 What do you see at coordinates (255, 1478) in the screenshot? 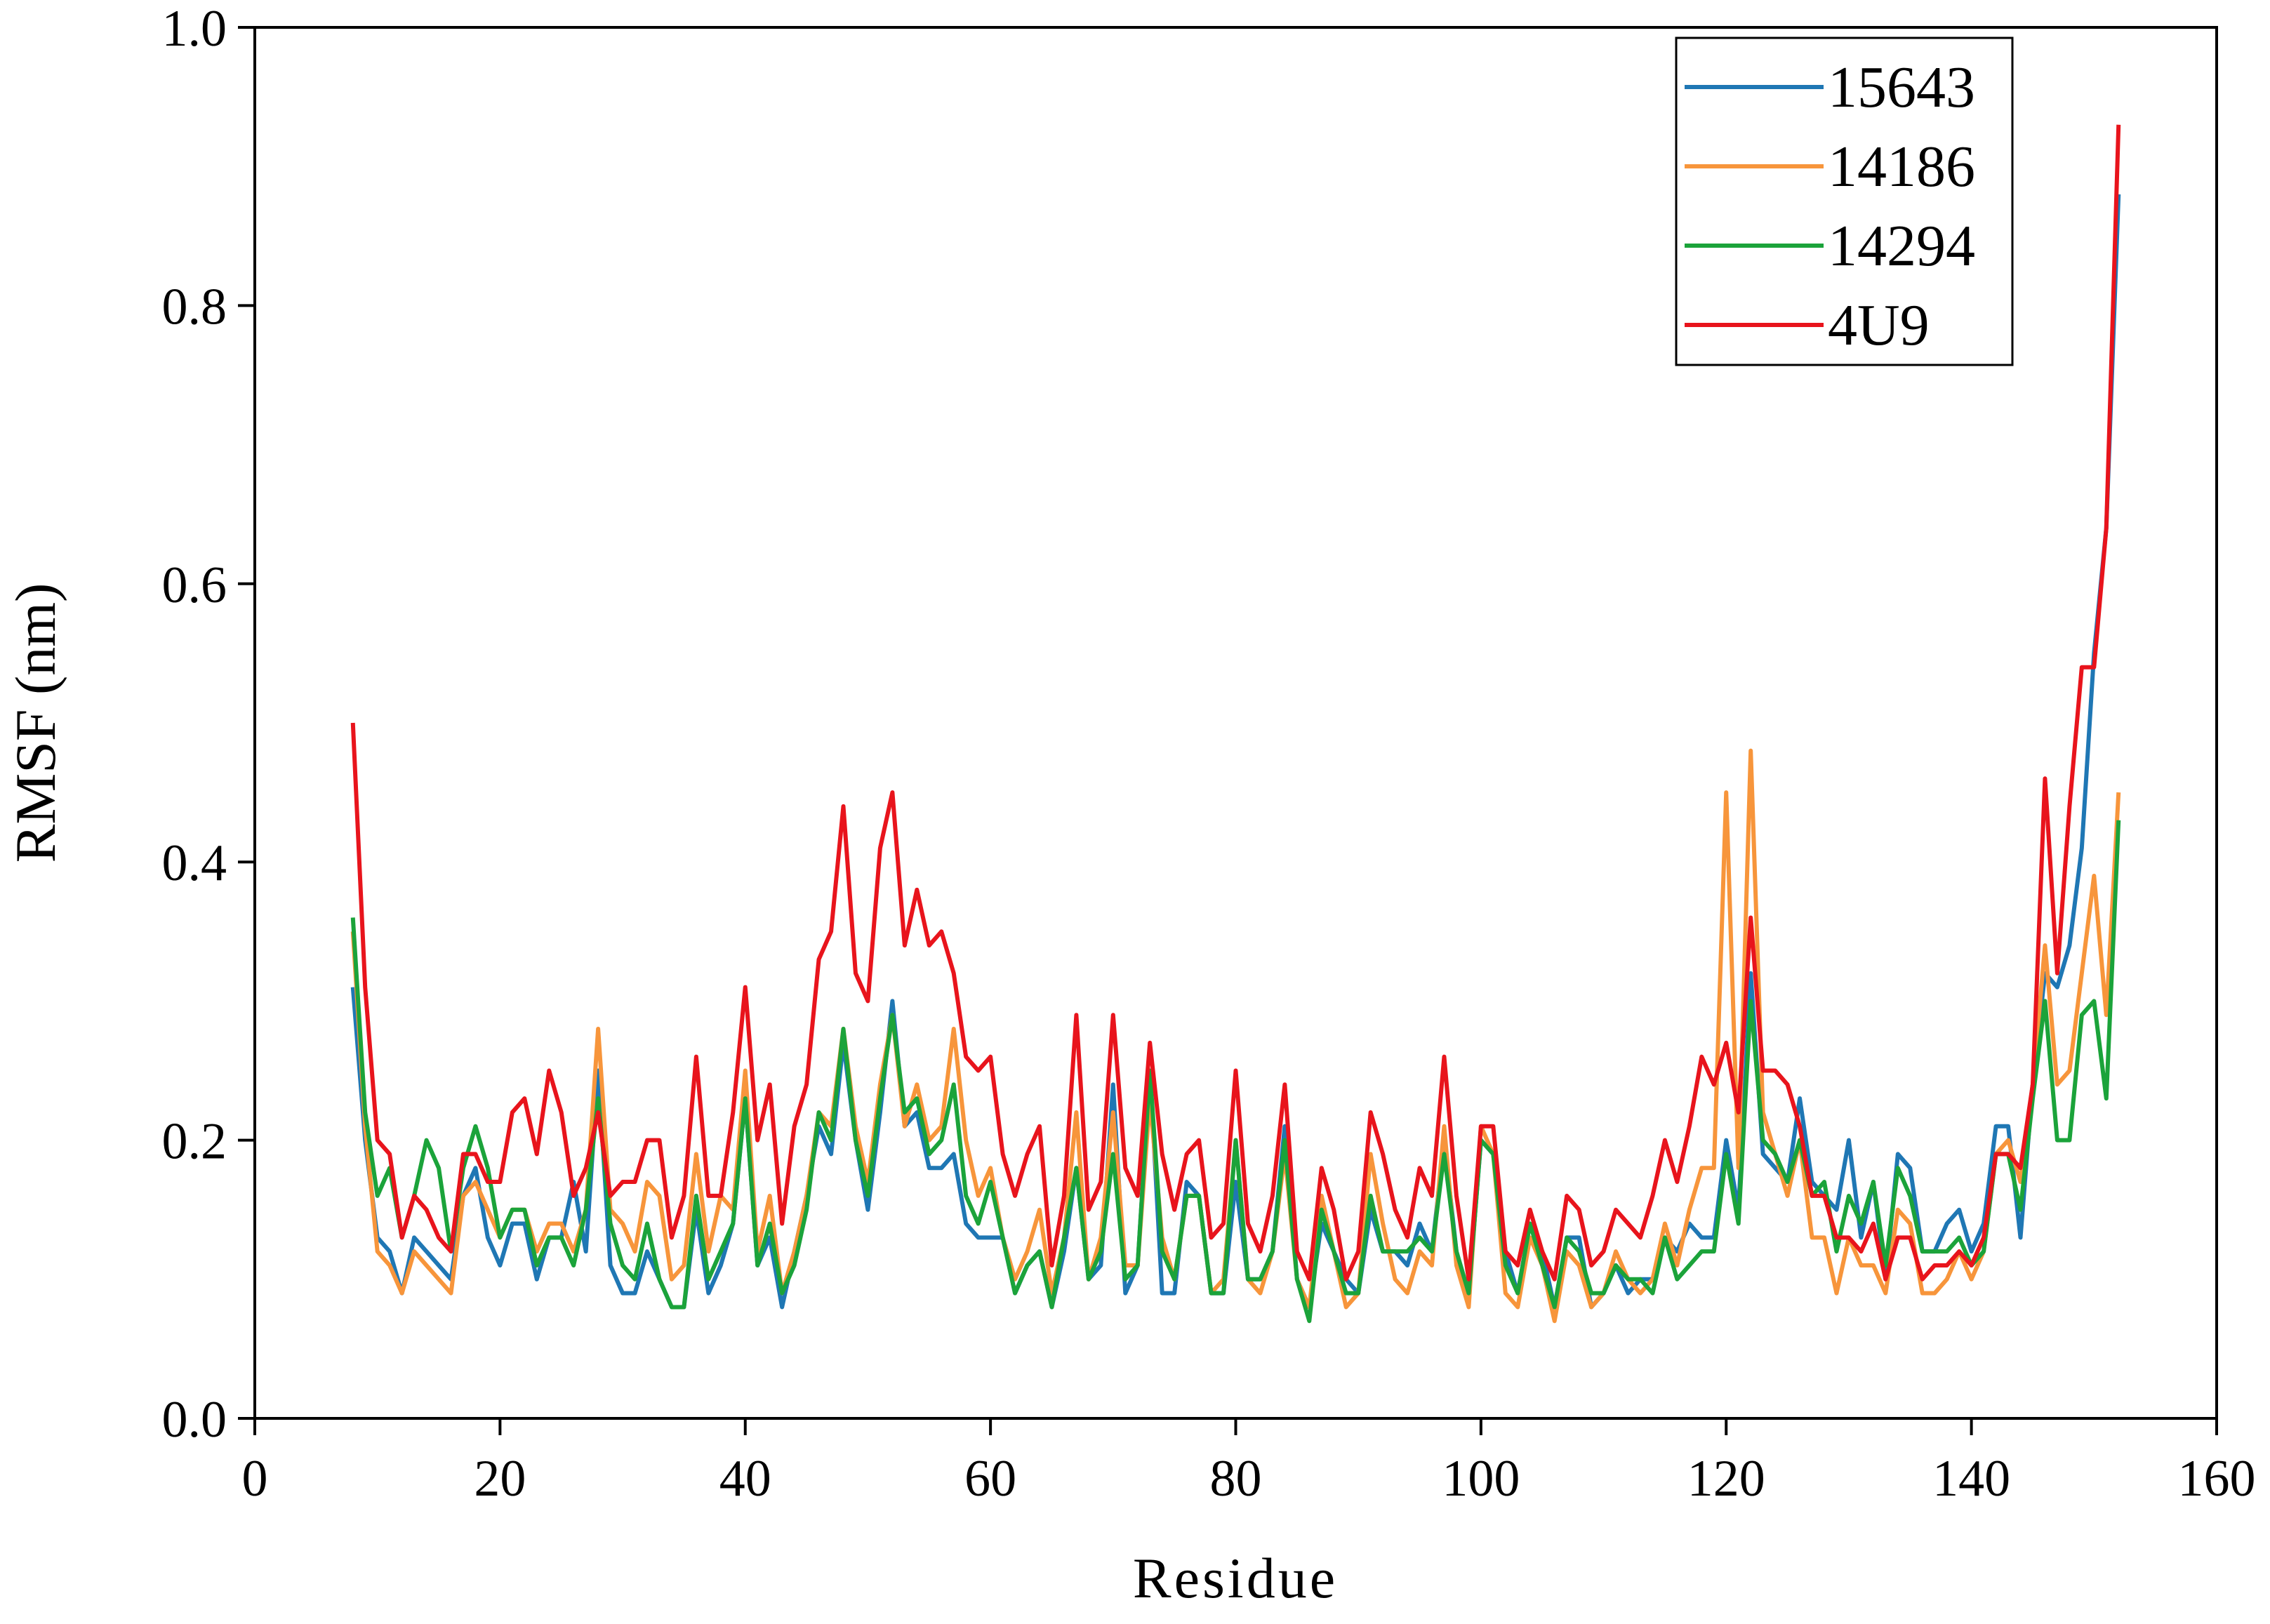
I see `x-tick-label: 0` at bounding box center [255, 1478].